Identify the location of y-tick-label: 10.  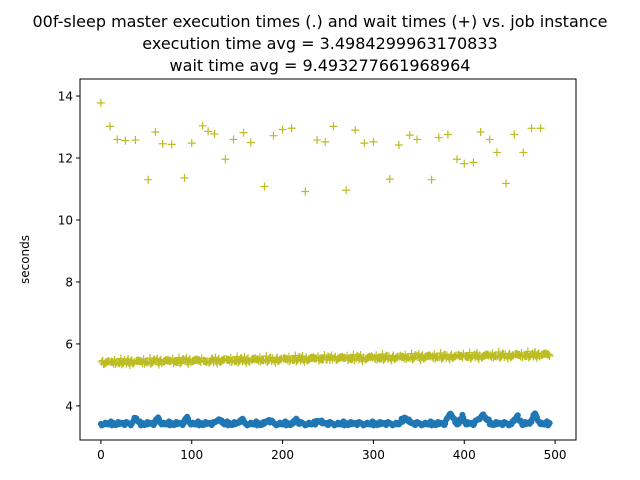
(65, 220).